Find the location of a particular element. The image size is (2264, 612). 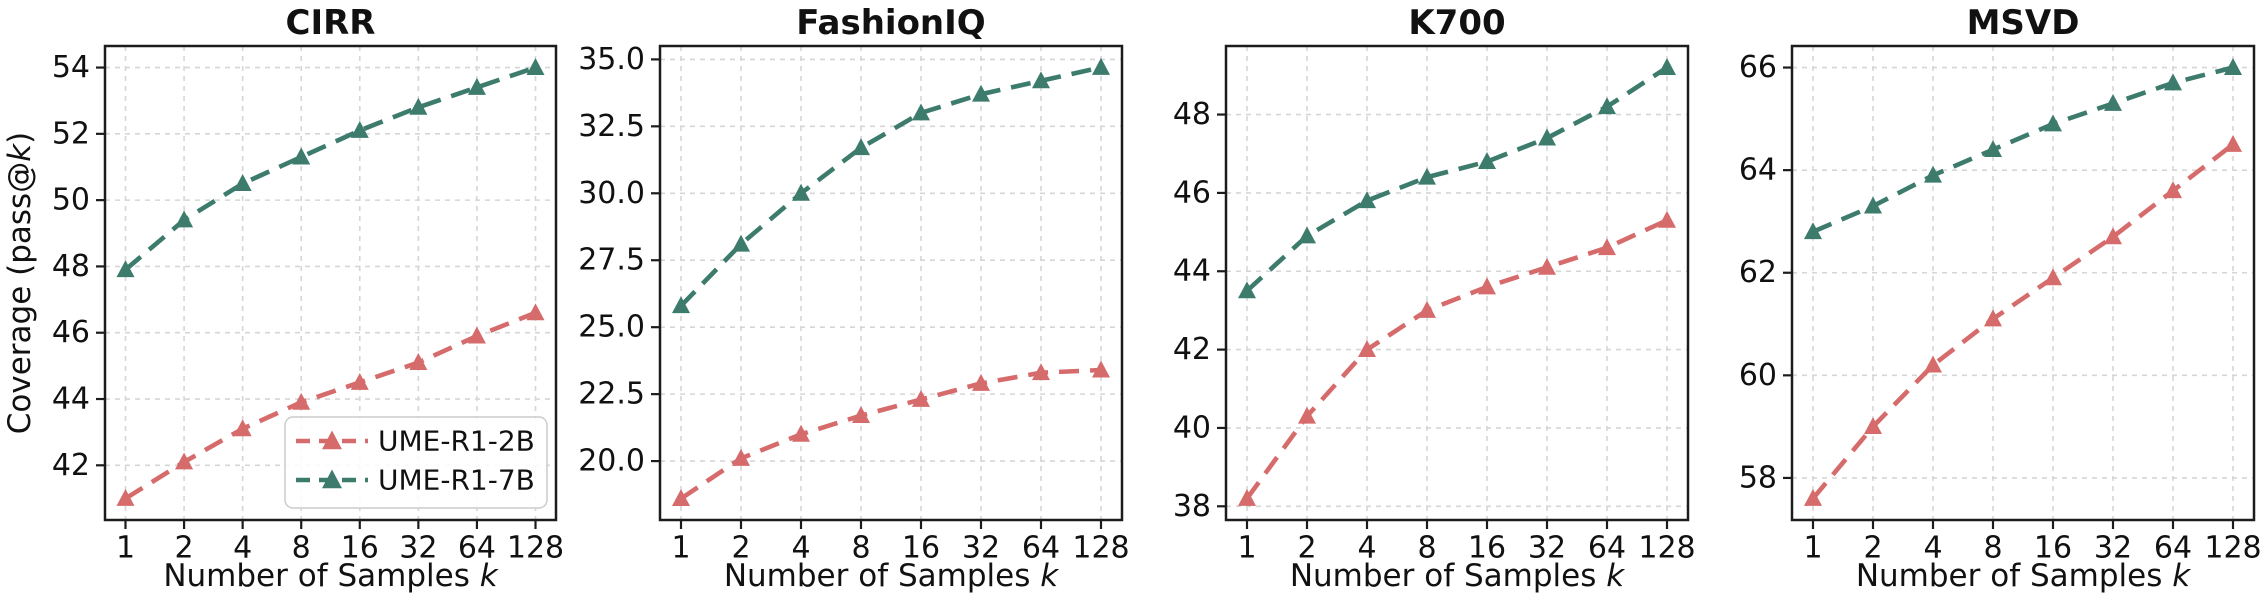

chart-title: CIRR is located at coordinates (331, 23).